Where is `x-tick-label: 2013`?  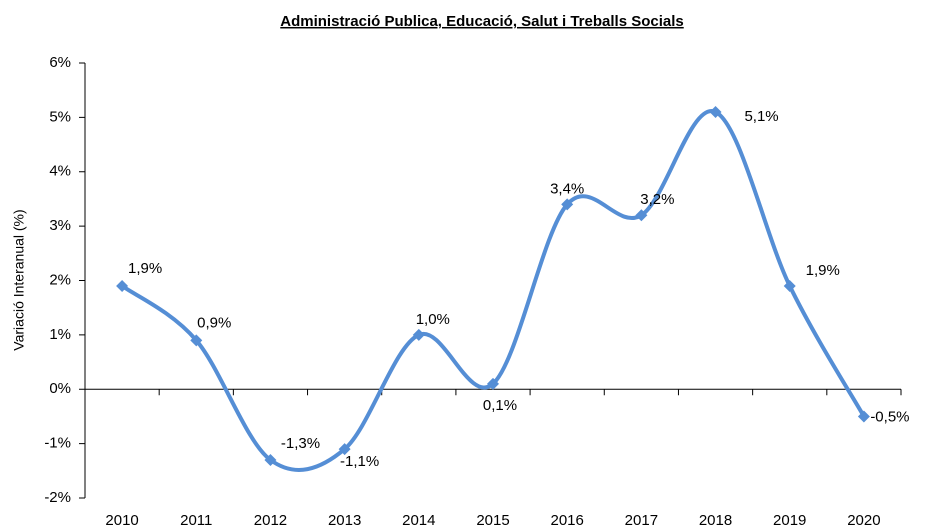
x-tick-label: 2013 is located at coordinates (344, 520).